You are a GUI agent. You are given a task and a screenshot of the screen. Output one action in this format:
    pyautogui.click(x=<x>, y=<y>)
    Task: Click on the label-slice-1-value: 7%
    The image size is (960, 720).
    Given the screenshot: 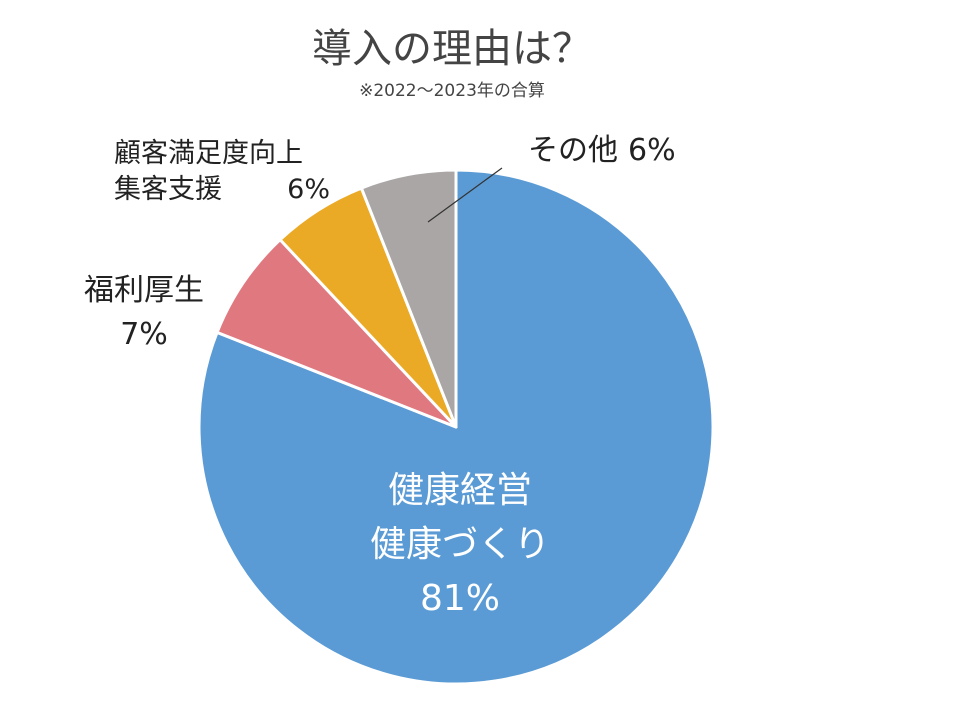 What is the action you would take?
    pyautogui.click(x=144, y=334)
    